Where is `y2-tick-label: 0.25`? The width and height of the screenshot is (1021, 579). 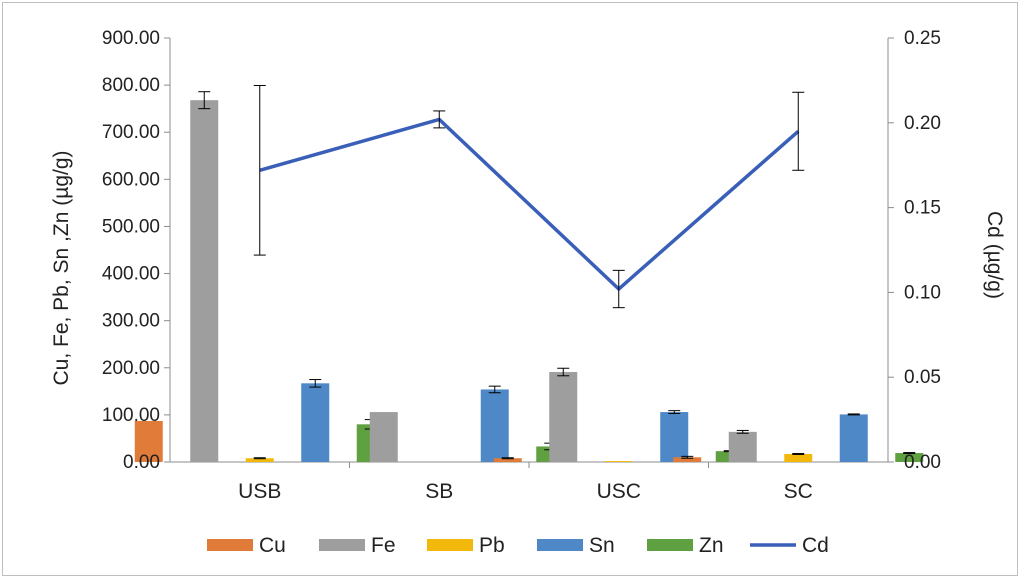 y2-tick-label: 0.25 is located at coordinates (922, 38).